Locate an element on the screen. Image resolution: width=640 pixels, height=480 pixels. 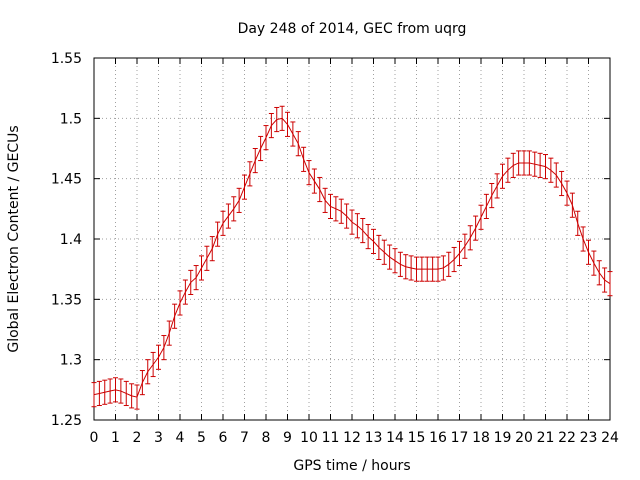
x-tick-label: 5 is located at coordinates (201, 438).